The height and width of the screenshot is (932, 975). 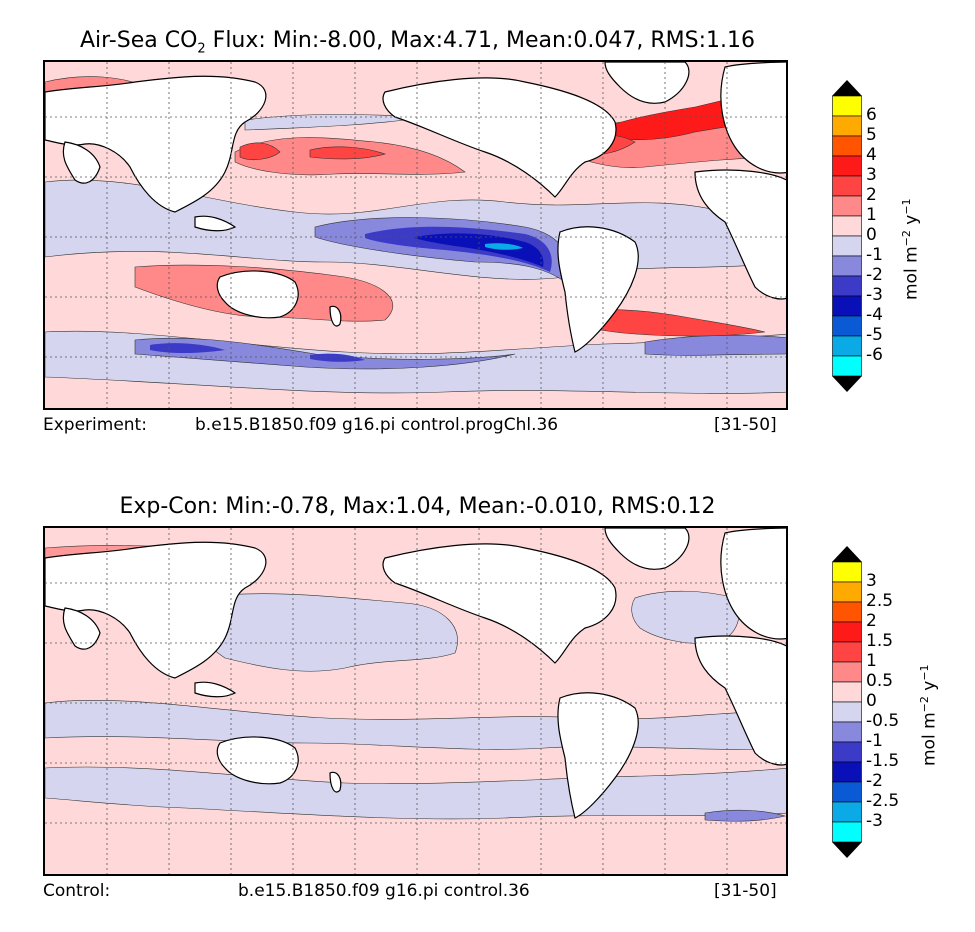 I want to click on experiment-years: [31-50], so click(x=745, y=425).